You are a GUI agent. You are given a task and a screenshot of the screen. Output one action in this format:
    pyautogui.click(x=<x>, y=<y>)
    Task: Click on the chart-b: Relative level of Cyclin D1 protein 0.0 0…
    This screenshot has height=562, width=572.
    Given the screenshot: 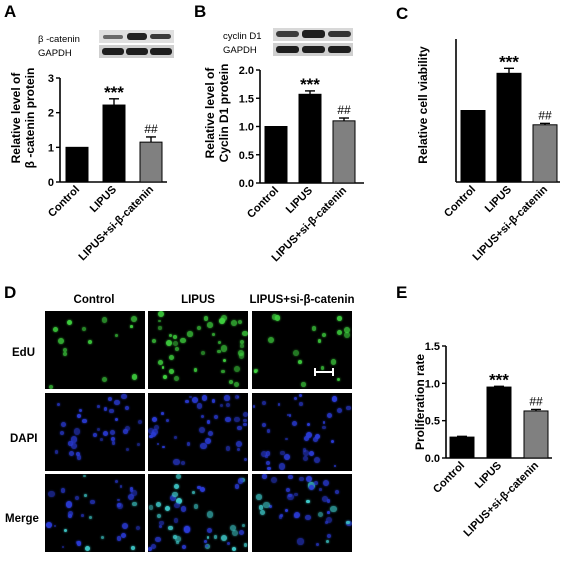 What is the action you would take?
    pyautogui.click(x=283, y=164)
    